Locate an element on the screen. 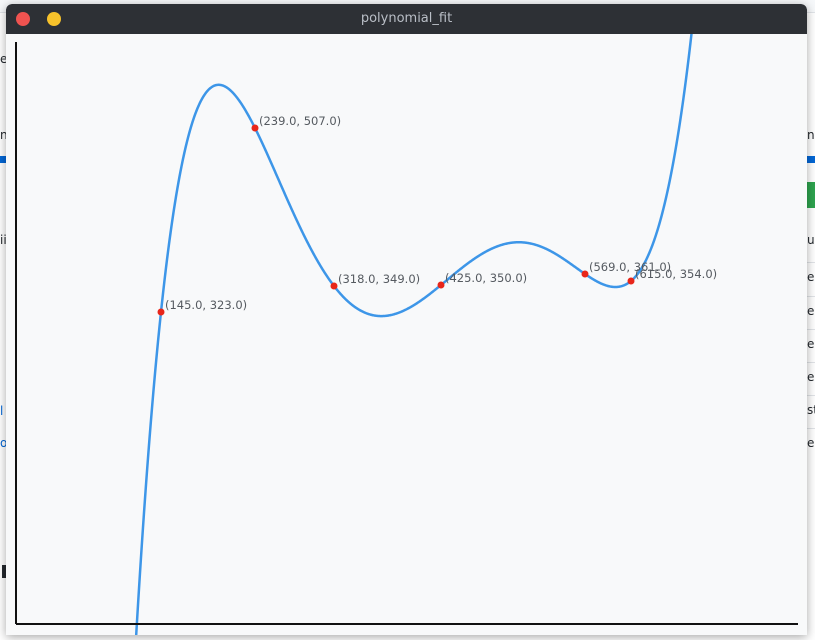  window-titlebar: polynomial_fit is located at coordinates (406, 19).